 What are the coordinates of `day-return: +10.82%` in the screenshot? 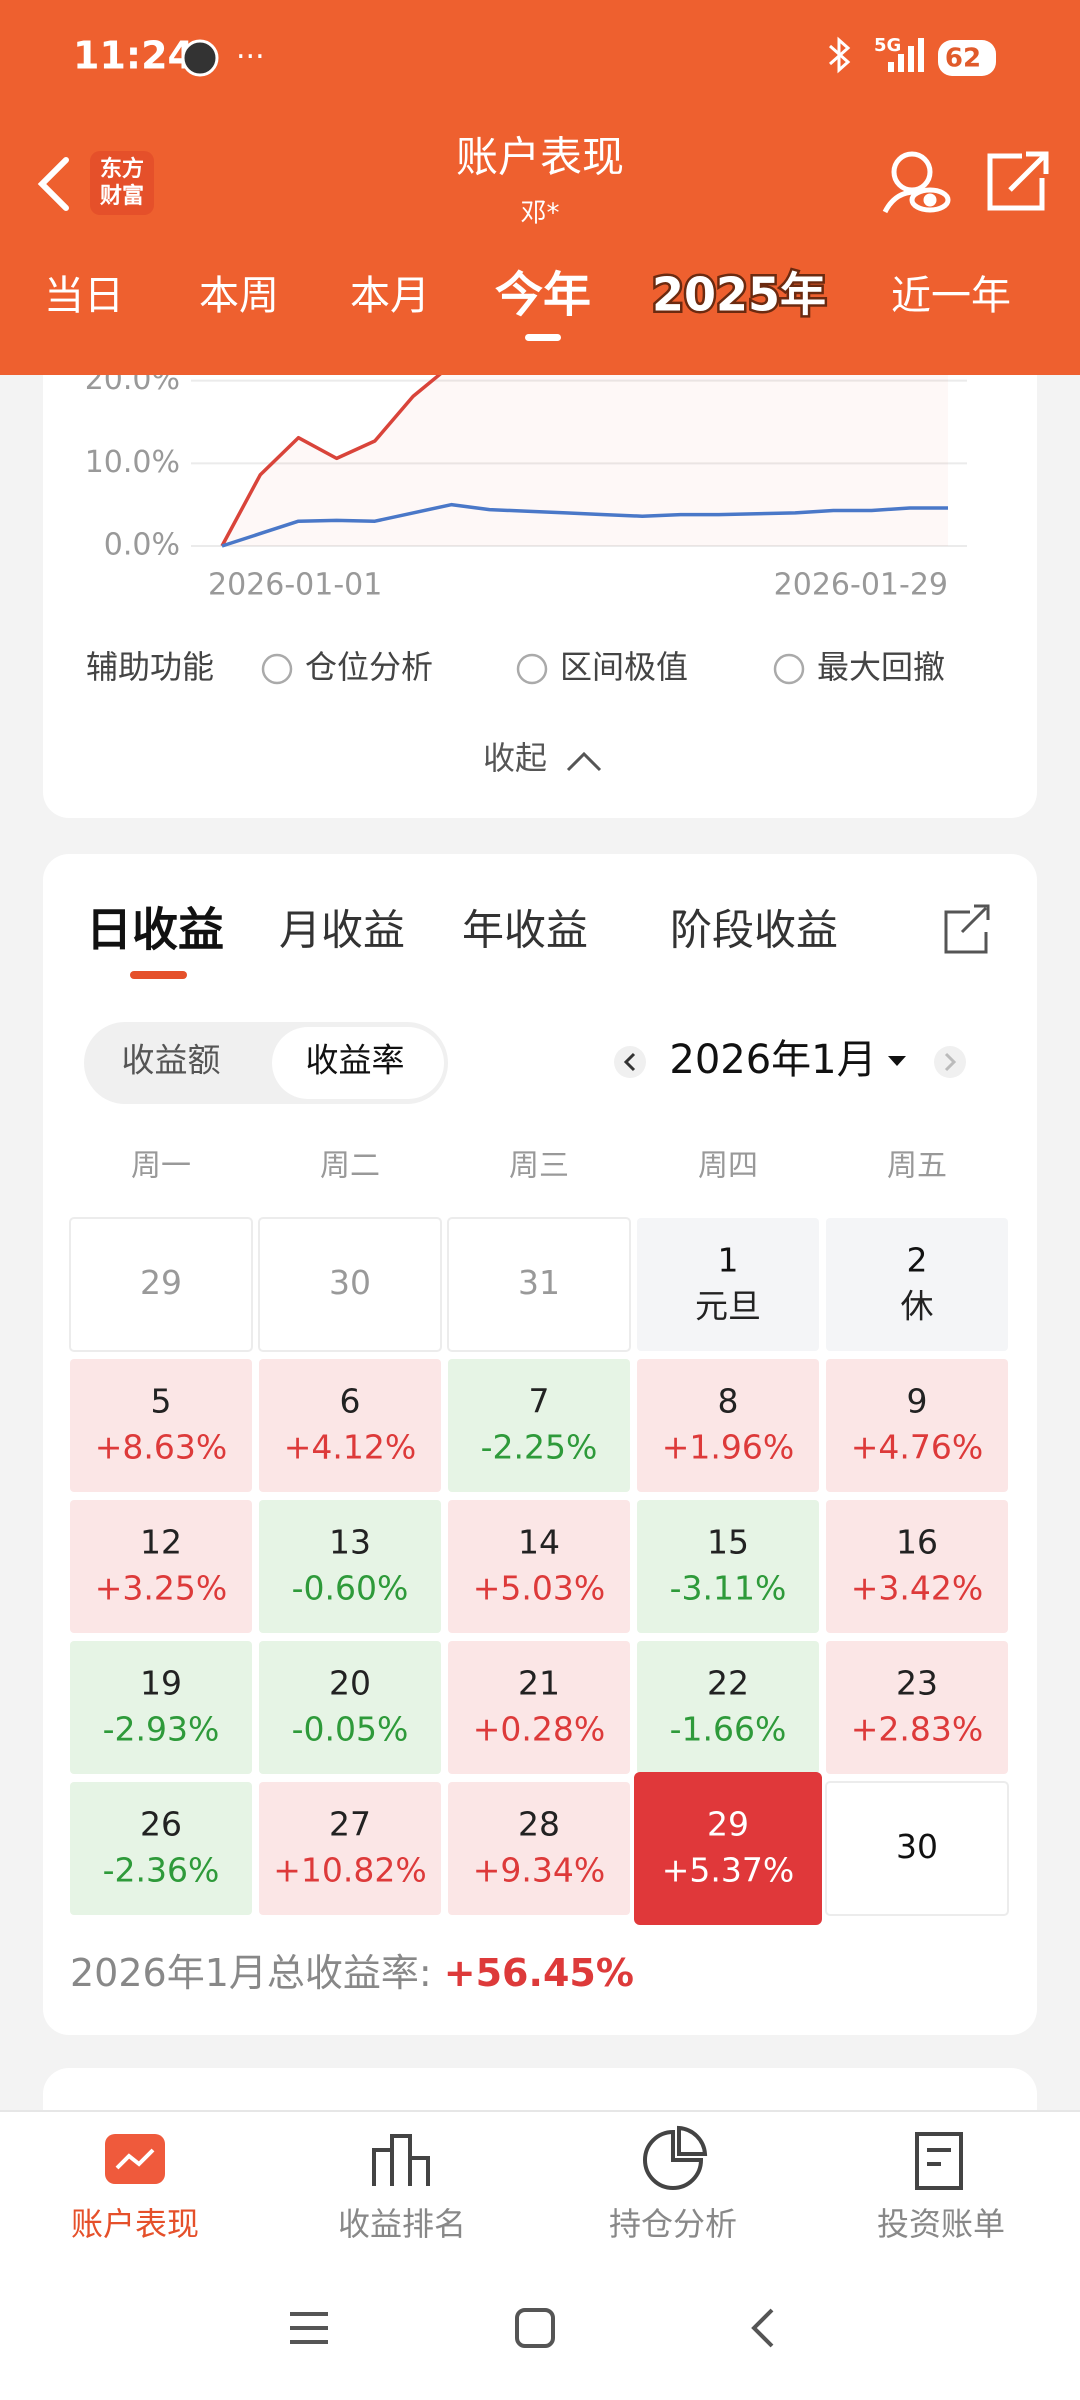 It's located at (349, 1870).